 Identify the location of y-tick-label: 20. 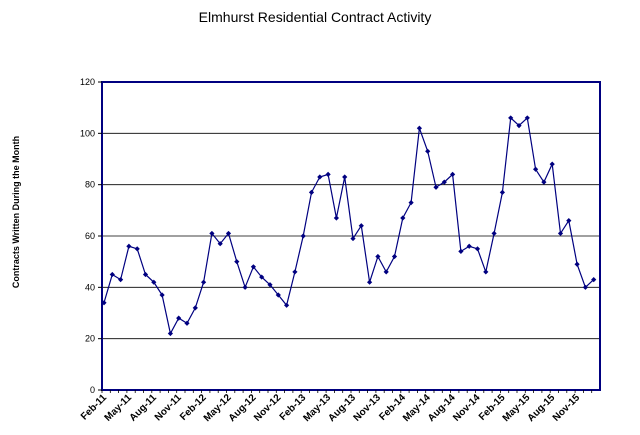
(90, 339).